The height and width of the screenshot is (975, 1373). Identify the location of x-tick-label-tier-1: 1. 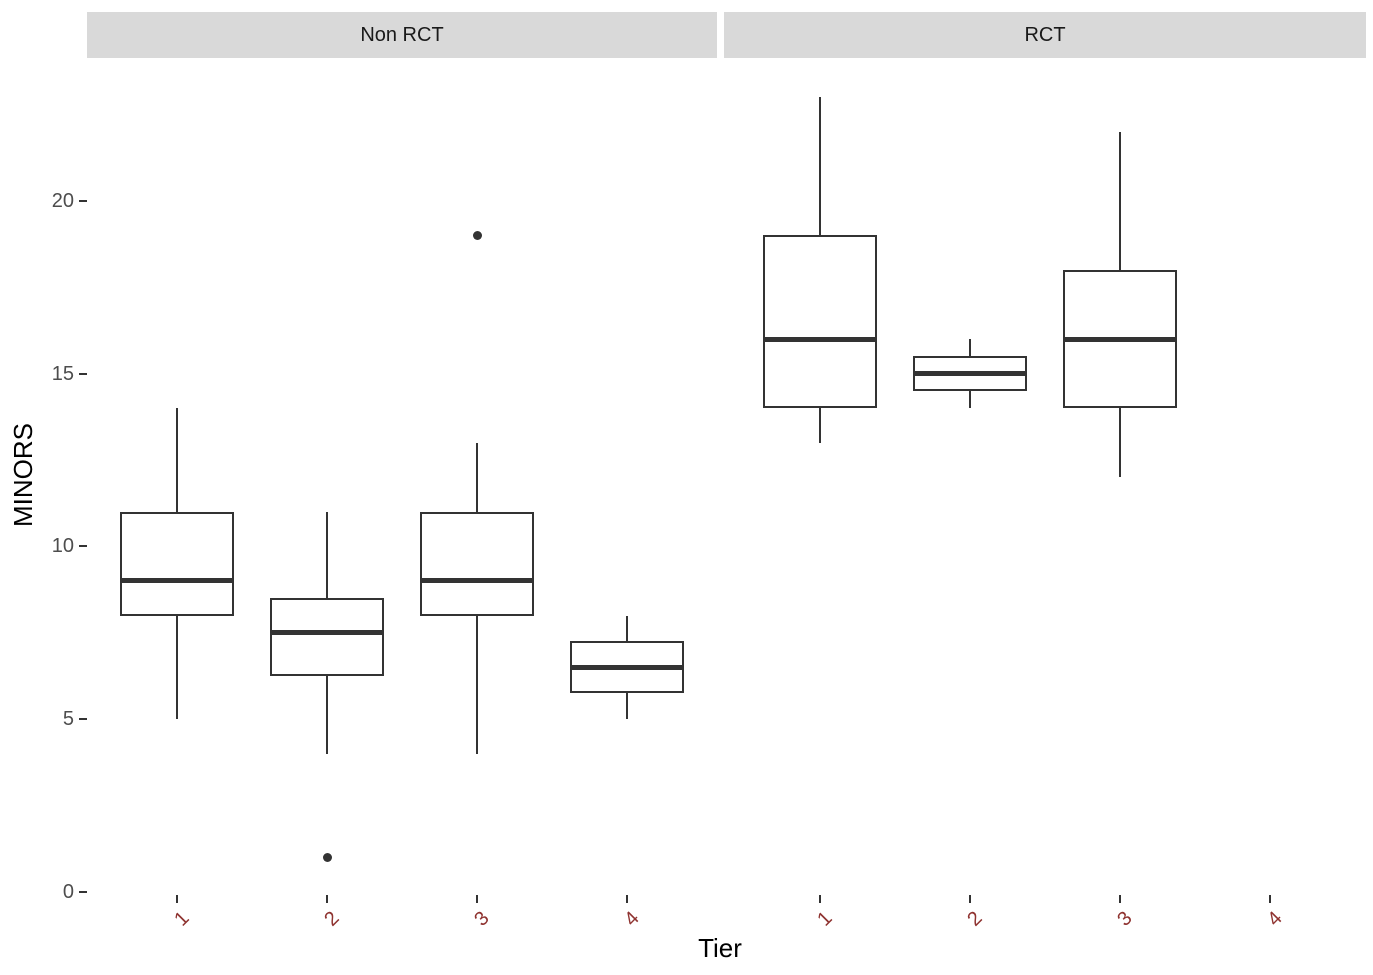
(182, 919).